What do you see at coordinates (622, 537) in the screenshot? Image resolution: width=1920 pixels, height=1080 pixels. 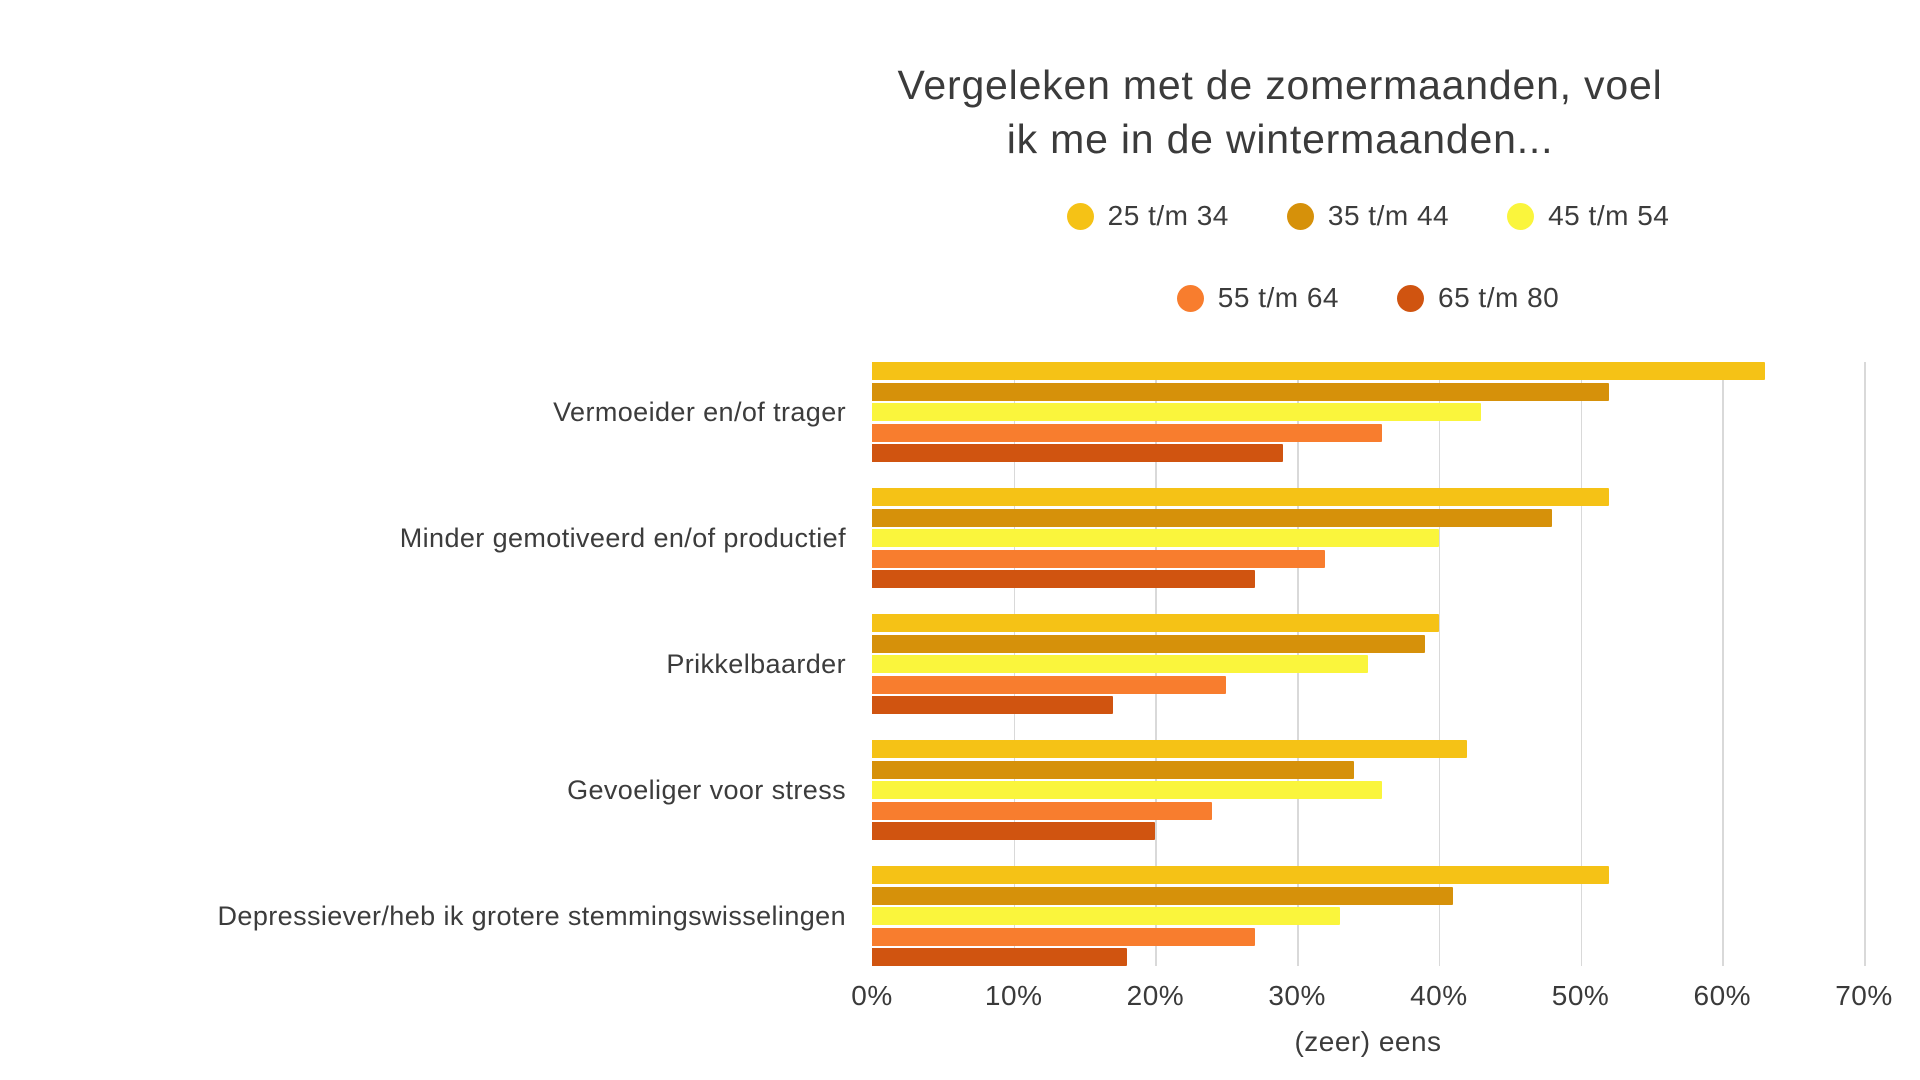 I see `category-label: Minder gemotiveerd en/of productief` at bounding box center [622, 537].